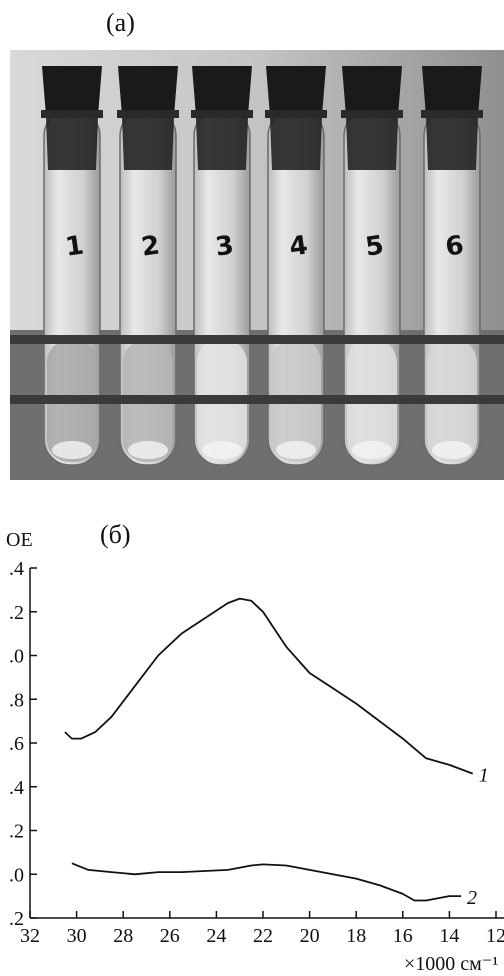 The width and height of the screenshot is (504, 976). I want to click on rack-bar-lower, so click(257, 399).